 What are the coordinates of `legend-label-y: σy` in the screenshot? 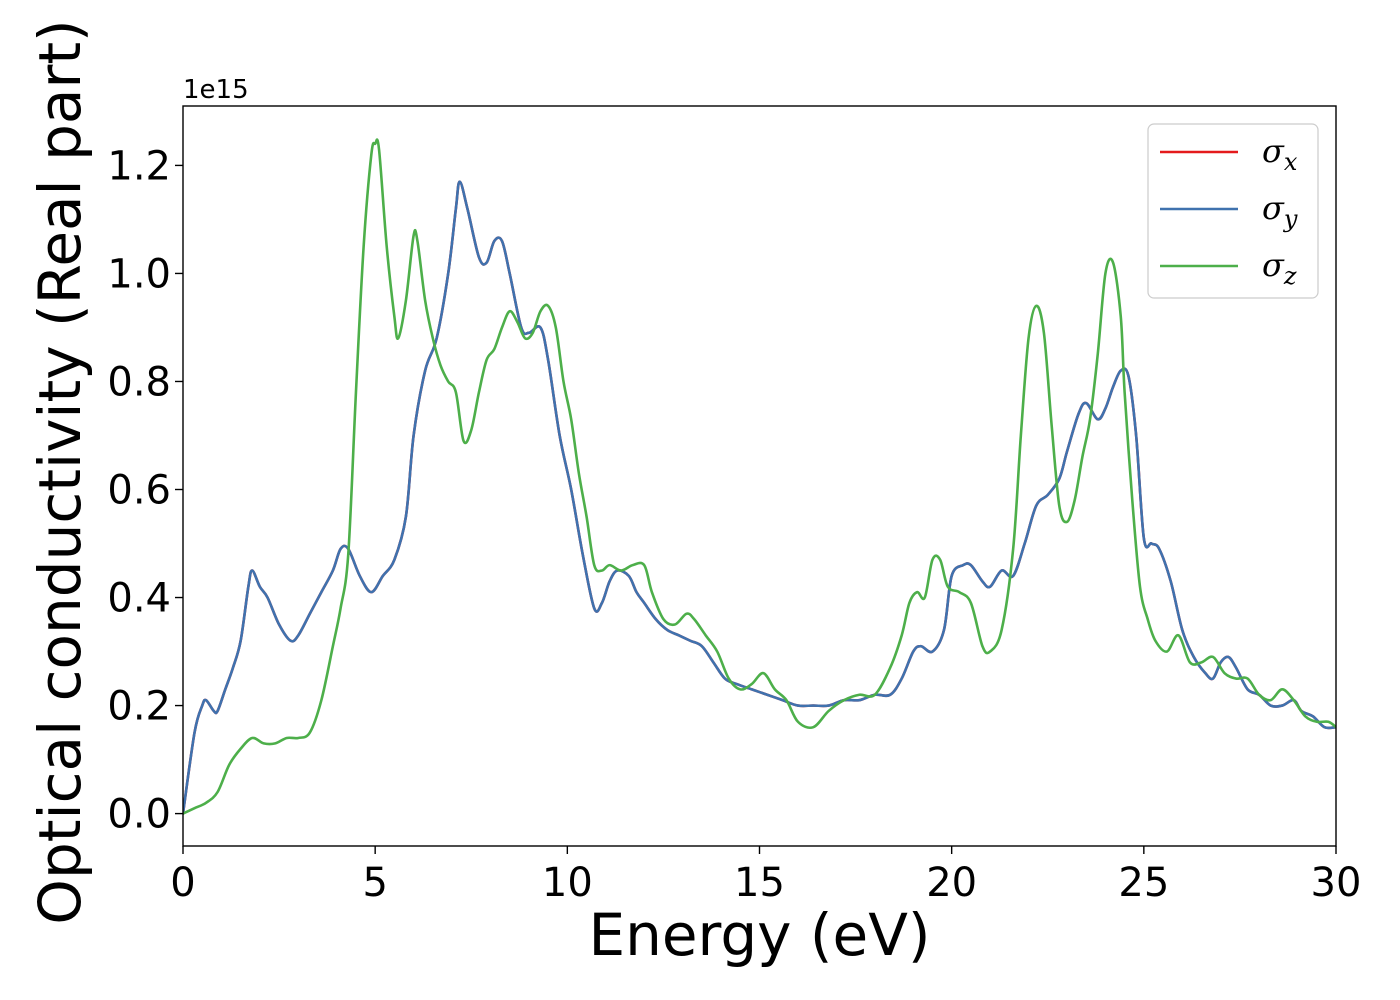 It's located at (1280, 211).